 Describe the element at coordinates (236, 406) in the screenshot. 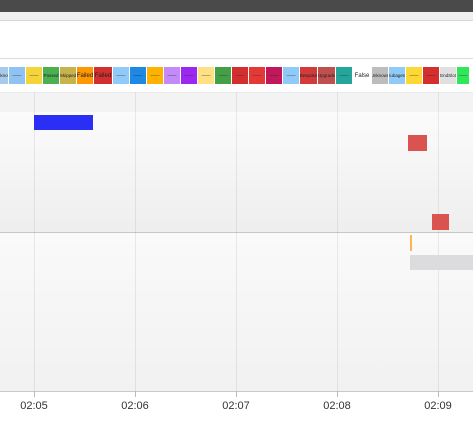

I see `axis-tick-label: 02:07` at that location.